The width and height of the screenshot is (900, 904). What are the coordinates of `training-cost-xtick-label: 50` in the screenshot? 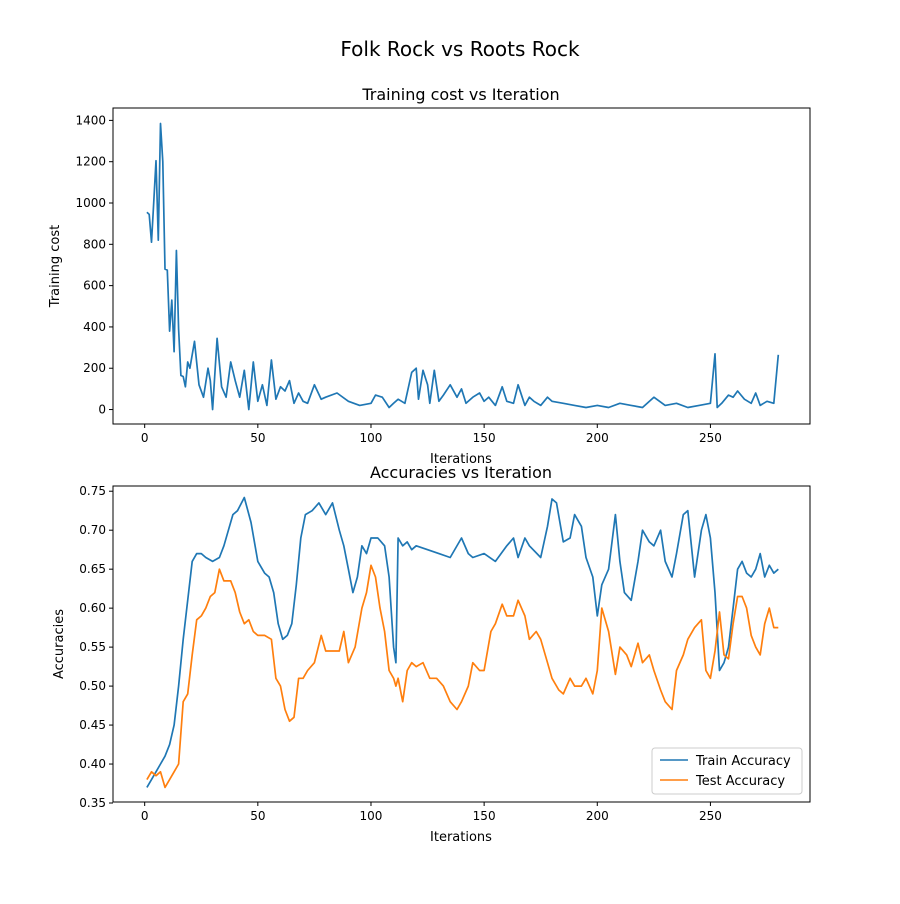 It's located at (257, 438).